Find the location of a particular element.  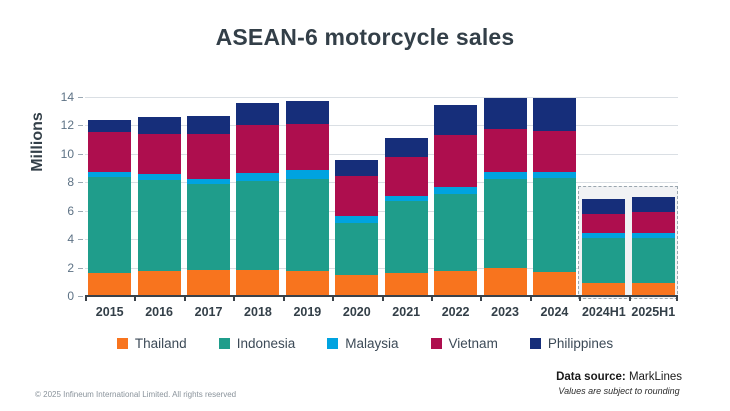

legend-label: Malaysia is located at coordinates (372, 343).